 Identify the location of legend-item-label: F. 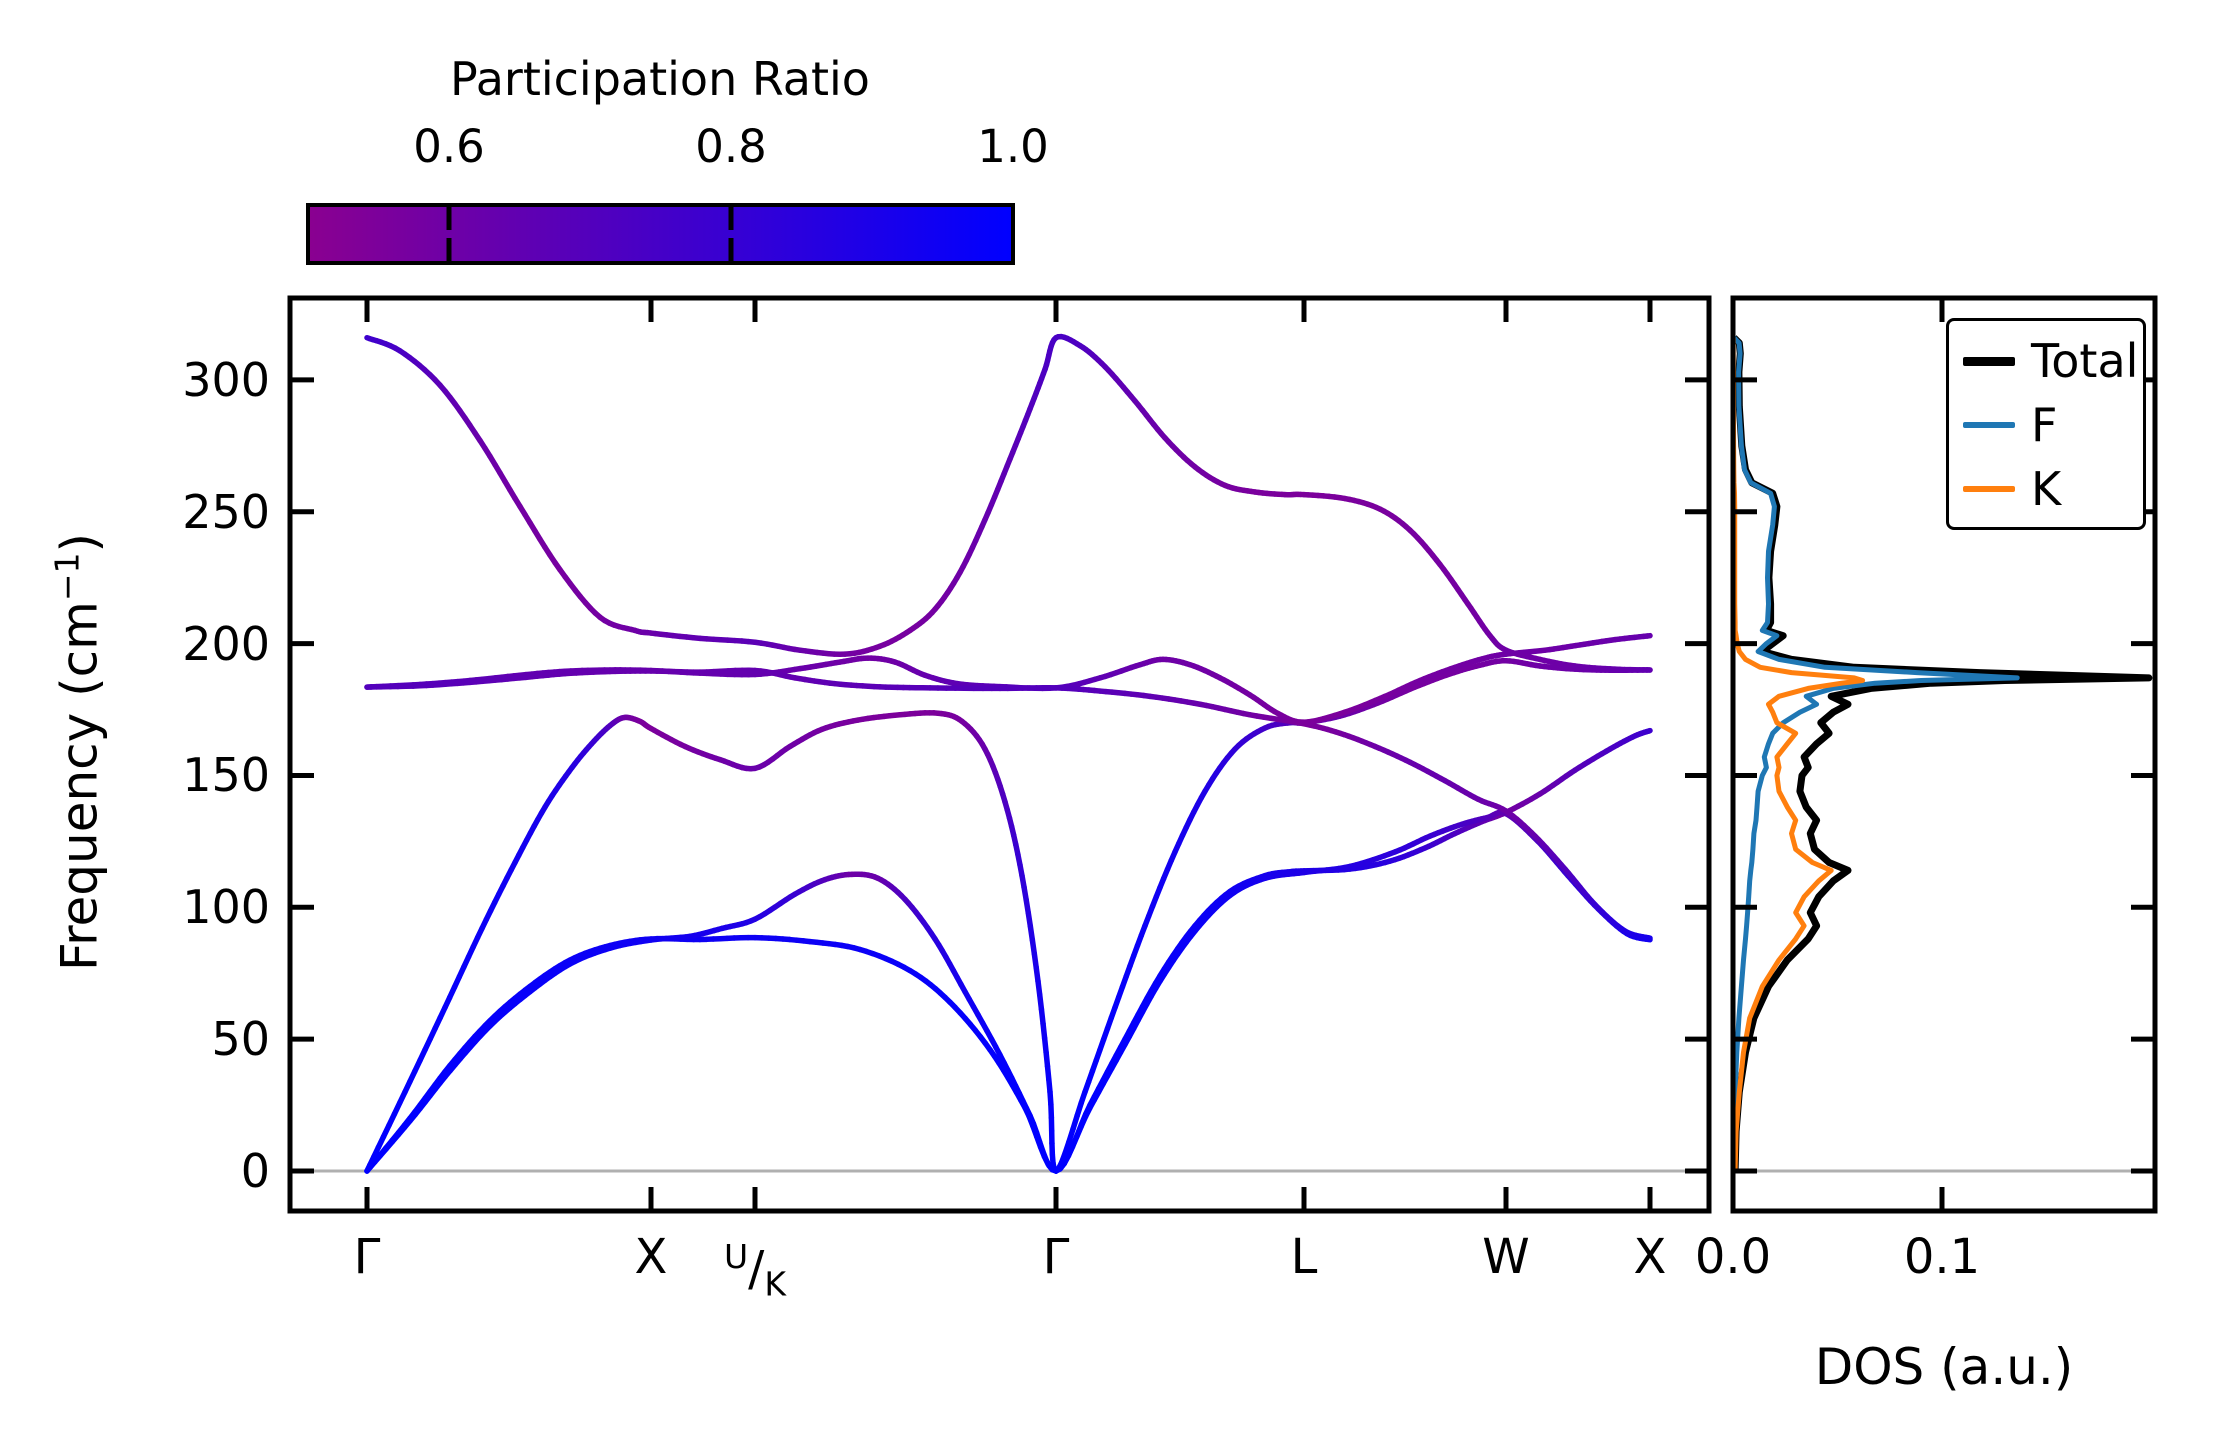
(2044, 425).